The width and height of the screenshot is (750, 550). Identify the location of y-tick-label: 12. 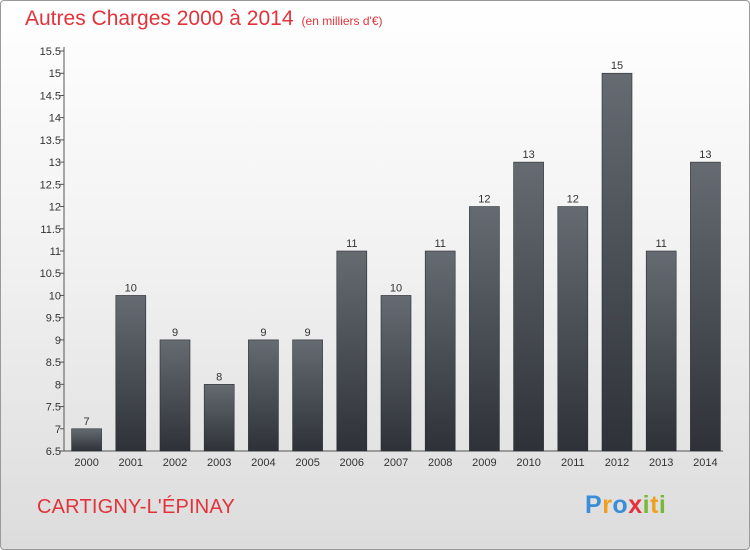
(55, 208).